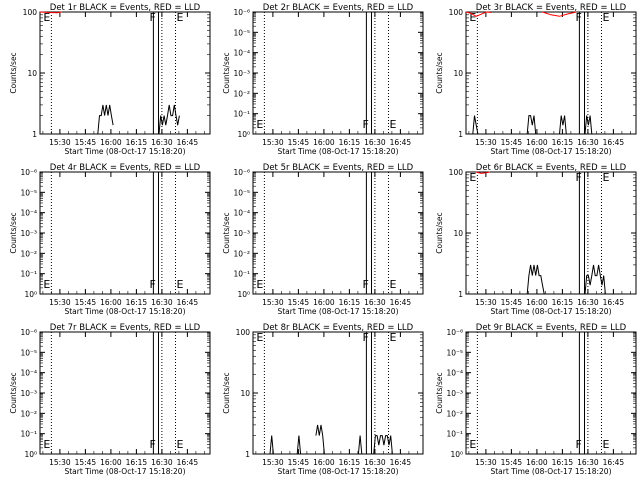  Describe the element at coordinates (551, 328) in the screenshot. I see `panel-title: Det 9r BLACK = Events, RED = LLD` at that location.